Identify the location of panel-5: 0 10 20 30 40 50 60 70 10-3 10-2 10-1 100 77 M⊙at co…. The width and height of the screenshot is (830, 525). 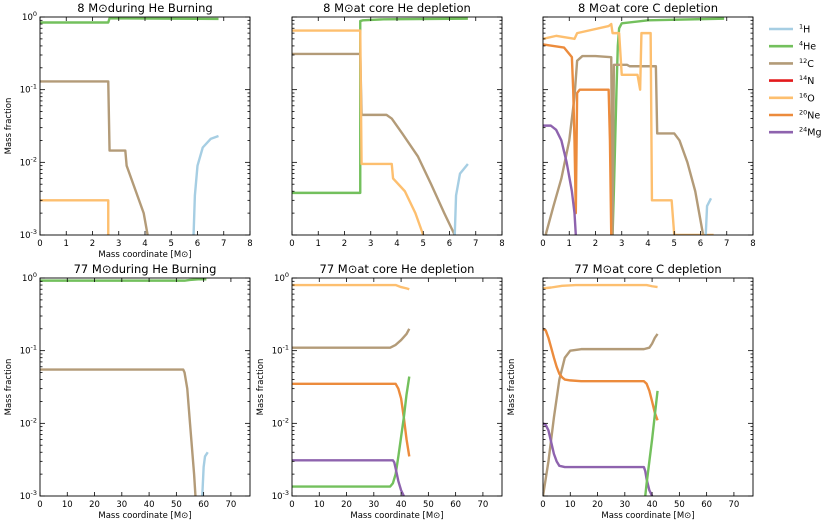
(379, 391).